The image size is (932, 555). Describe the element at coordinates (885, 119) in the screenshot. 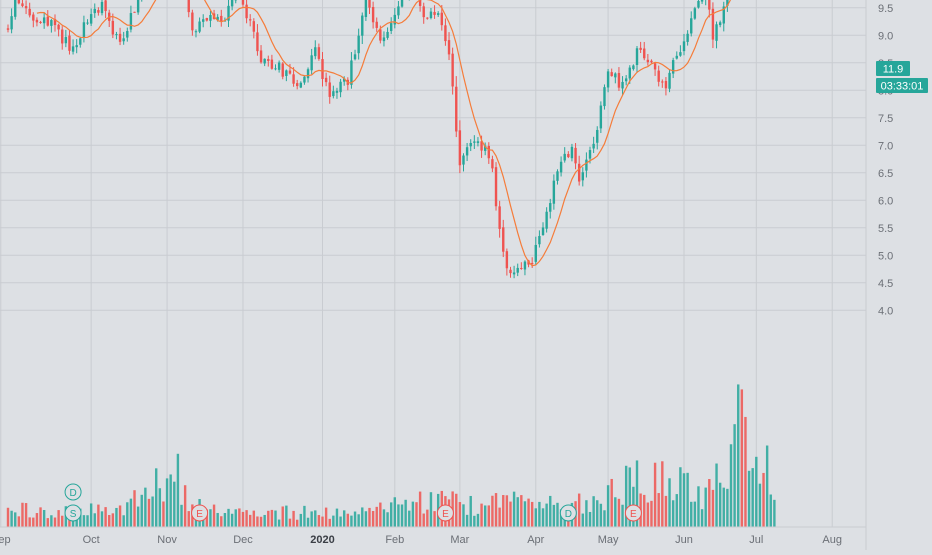

I see `y-tick-label: 7.5` at that location.